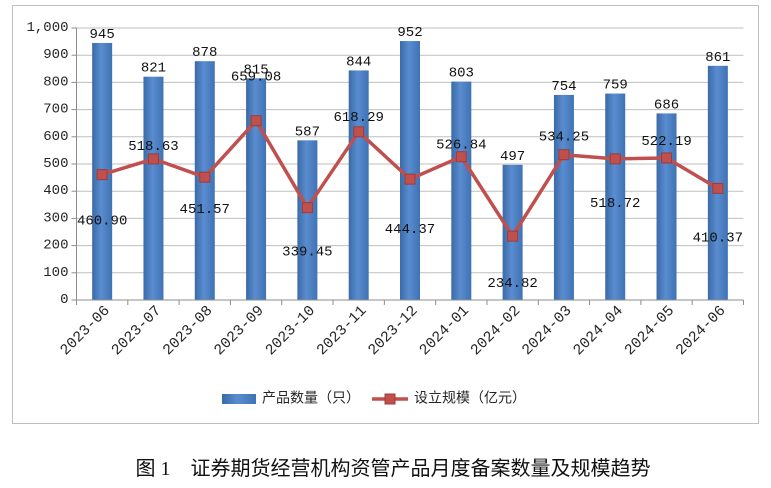 This screenshot has height=488, width=771. Describe the element at coordinates (47, 28) in the screenshot. I see `y-tick-label: 1,000` at that location.